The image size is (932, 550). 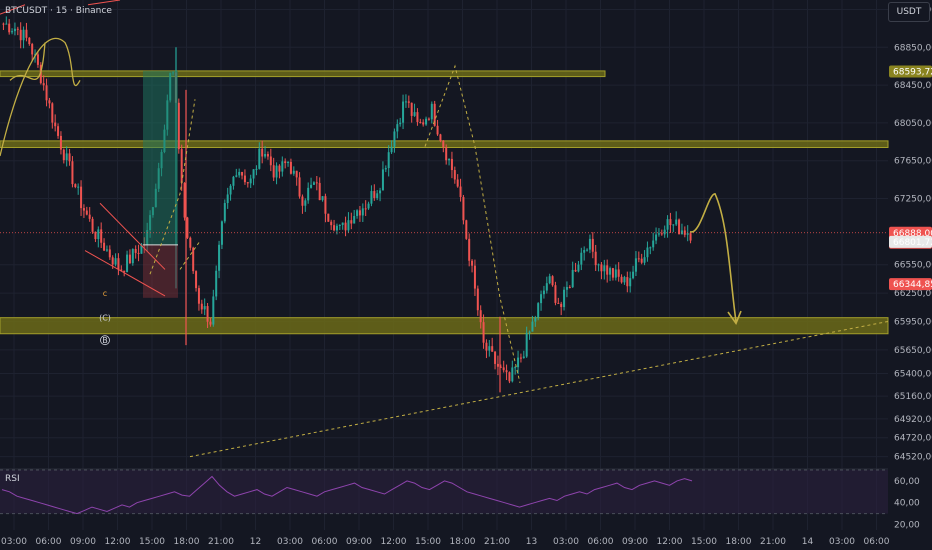 What do you see at coordinates (773, 542) in the screenshot?
I see `time-tick-label: 21:00` at bounding box center [773, 542].